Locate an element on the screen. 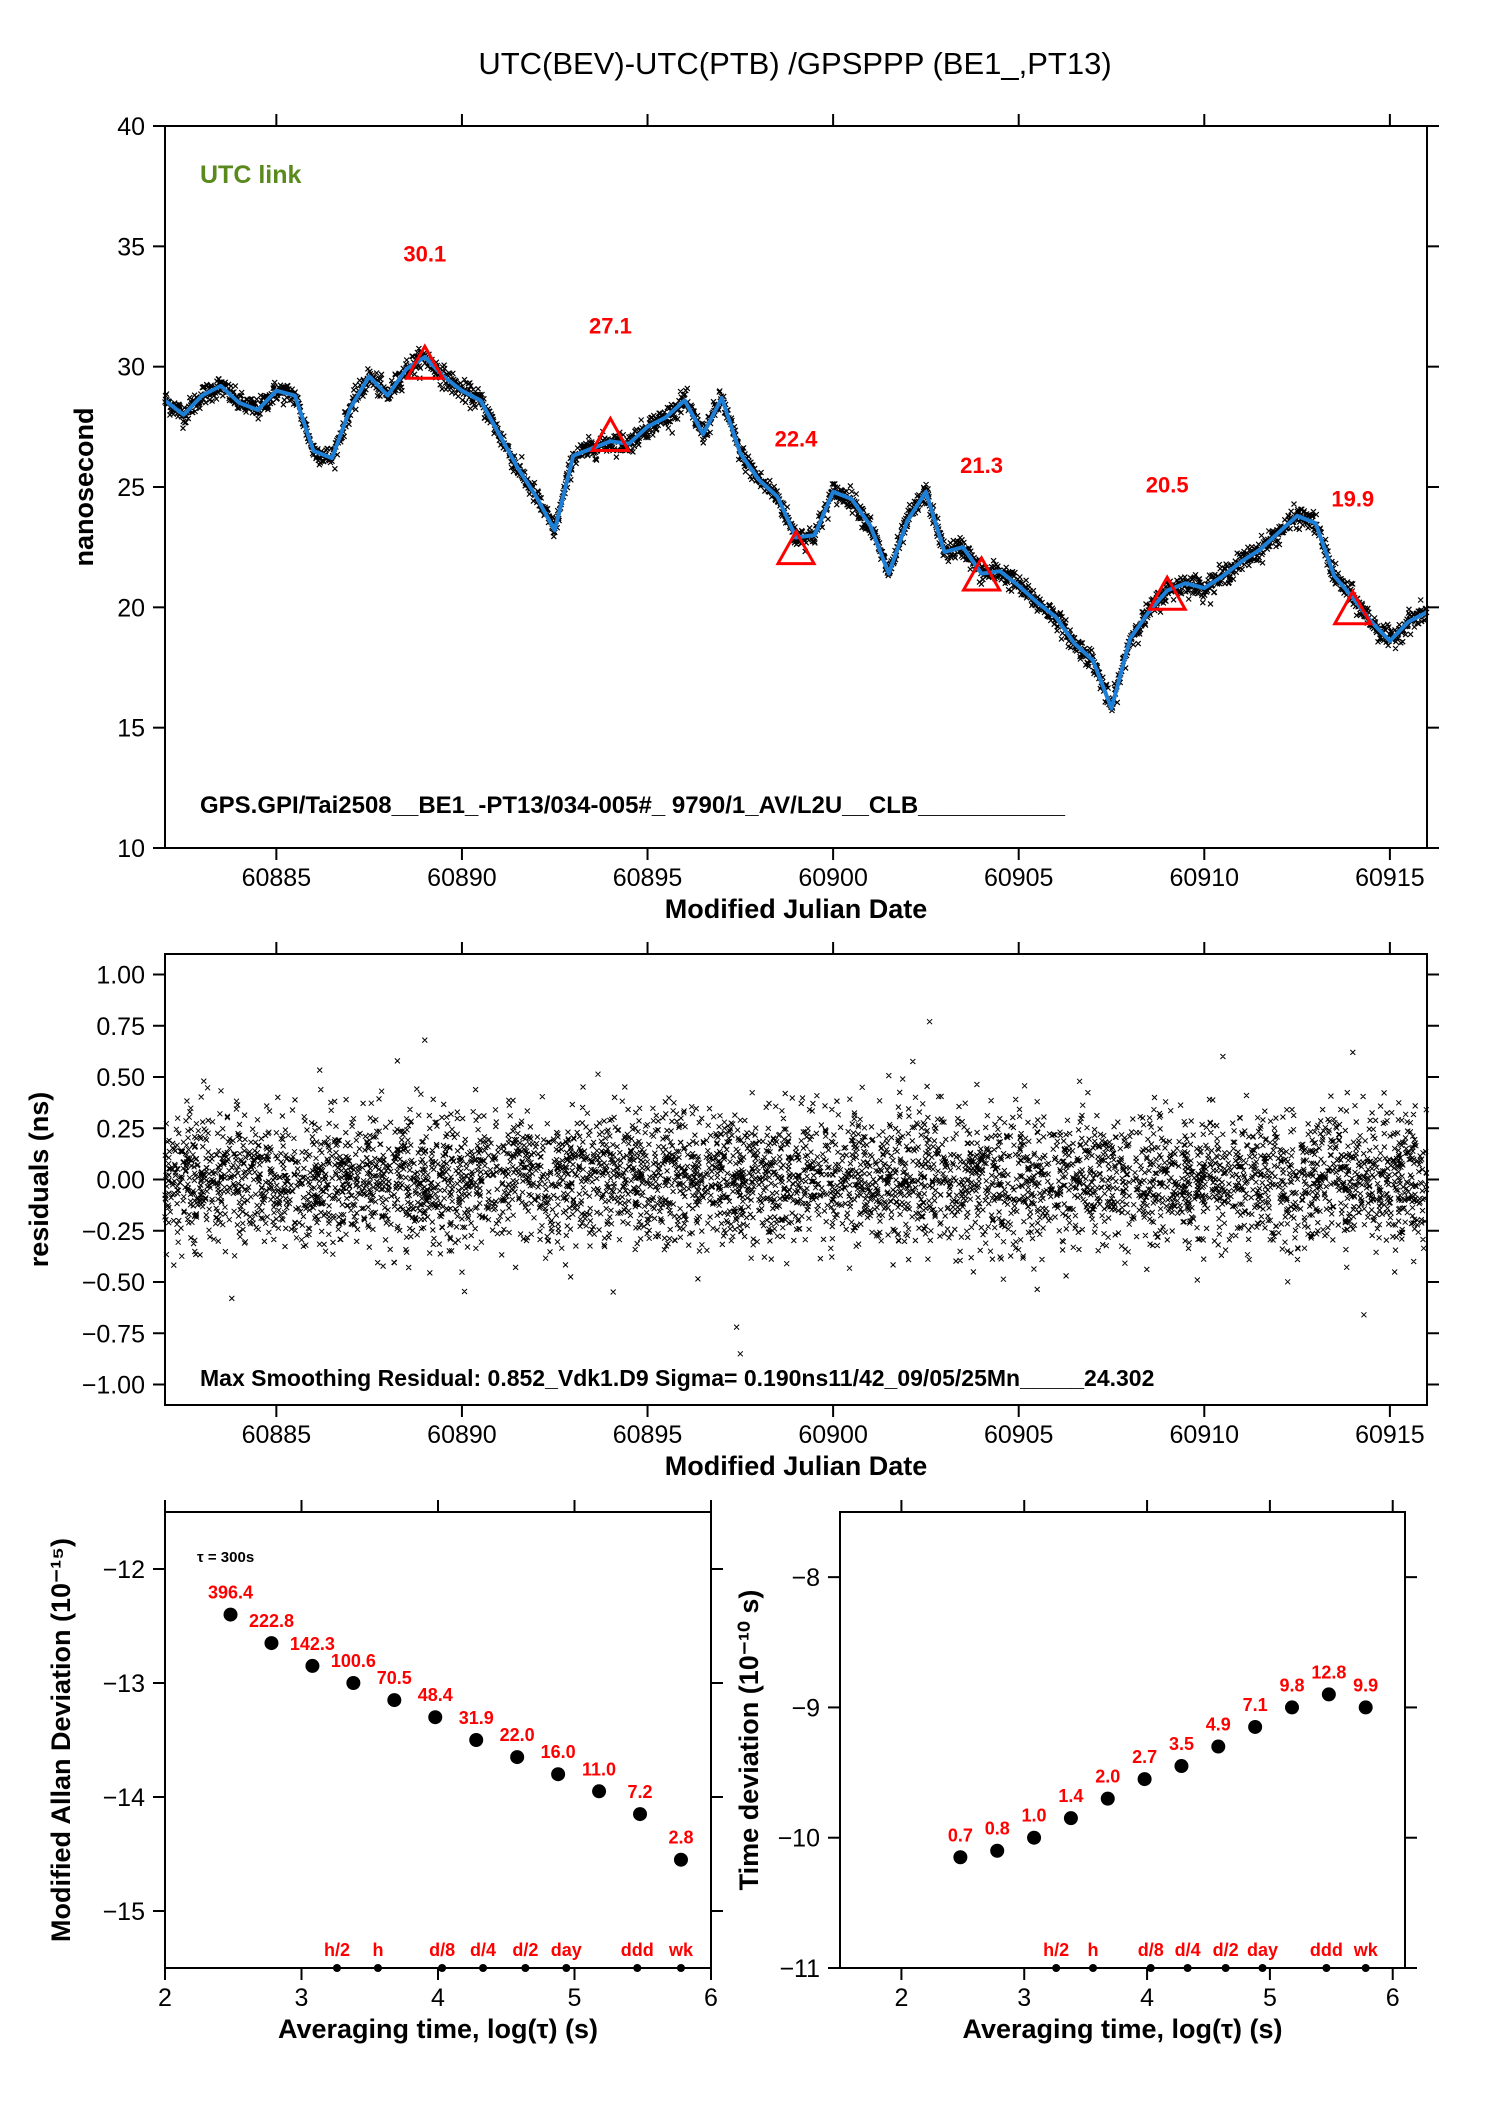 This screenshot has height=2105, width=1488. marker-value-label: 27.1 is located at coordinates (610, 325).